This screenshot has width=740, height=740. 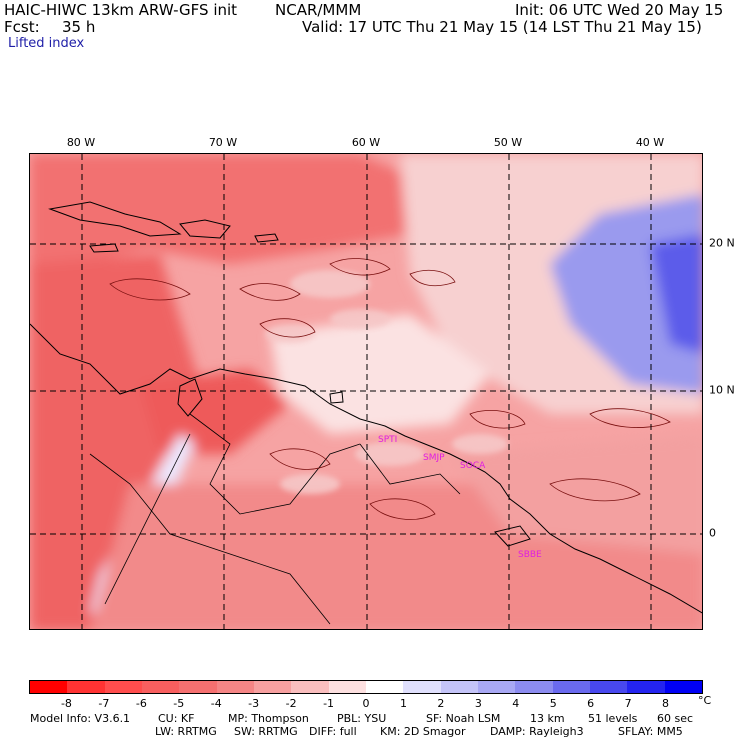 What do you see at coordinates (81, 142) in the screenshot?
I see `lon-label-80w: 80 W` at bounding box center [81, 142].